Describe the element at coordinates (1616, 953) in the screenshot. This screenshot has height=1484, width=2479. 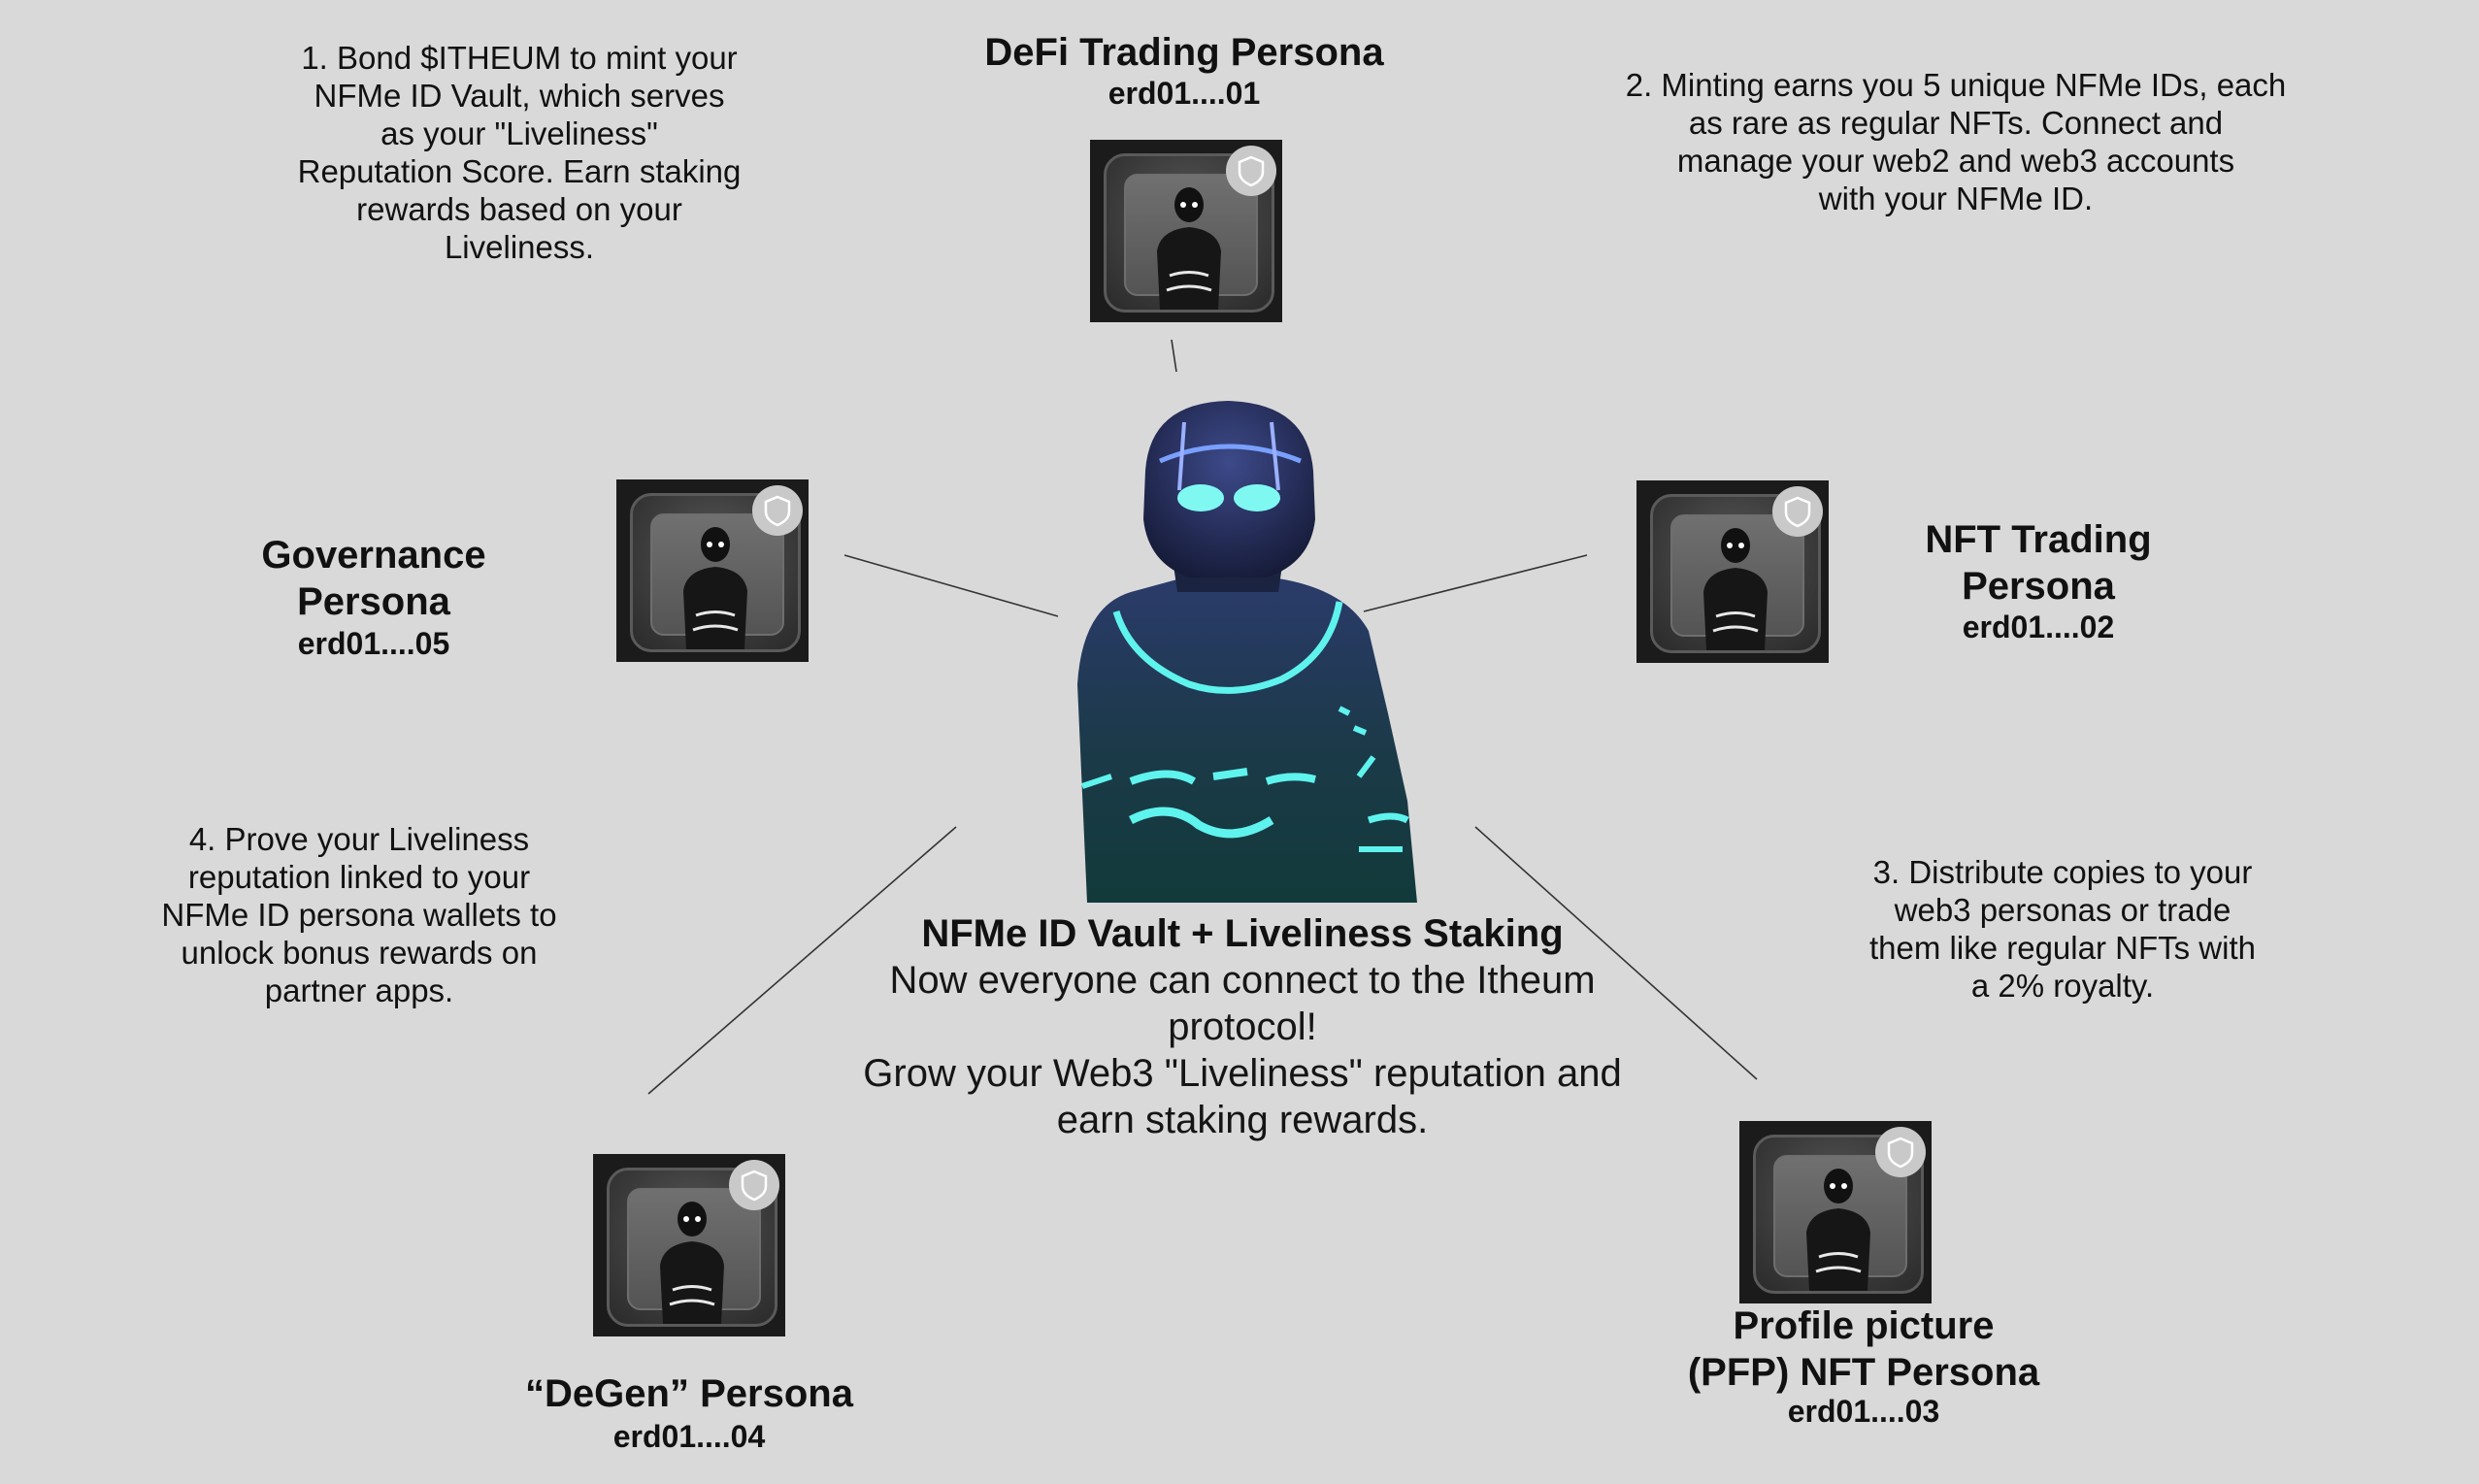
I see `connector-pfp` at that location.